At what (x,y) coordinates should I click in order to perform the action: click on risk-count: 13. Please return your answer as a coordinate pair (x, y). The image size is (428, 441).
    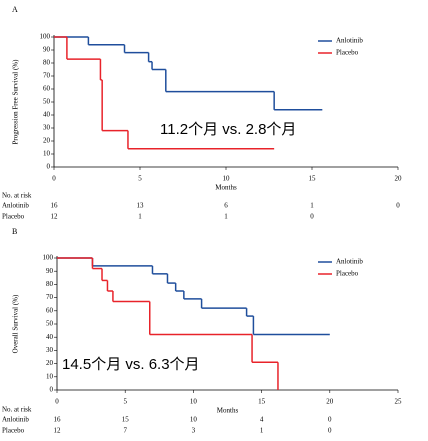
    Looking at the image, I should click on (141, 206).